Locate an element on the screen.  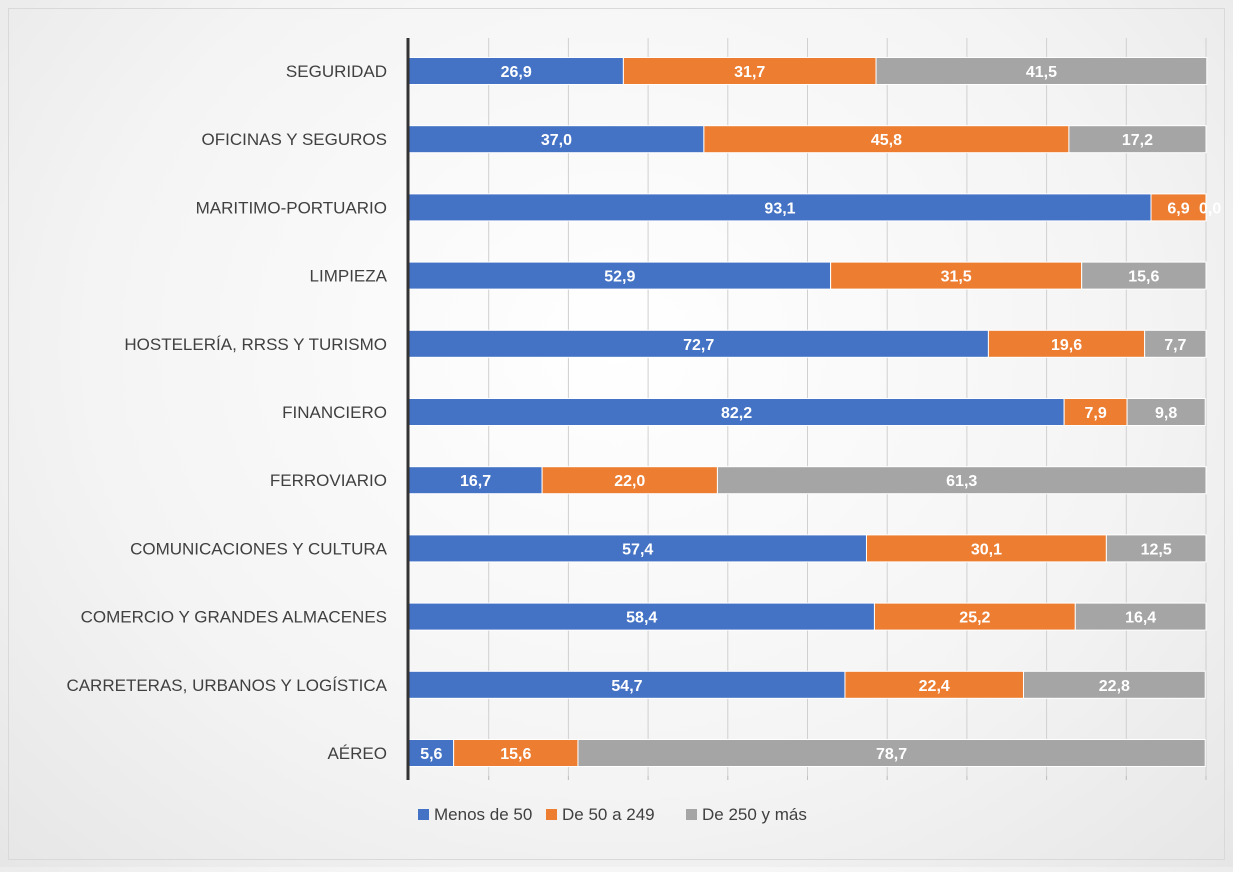
data-label: 72,7 is located at coordinates (698, 345).